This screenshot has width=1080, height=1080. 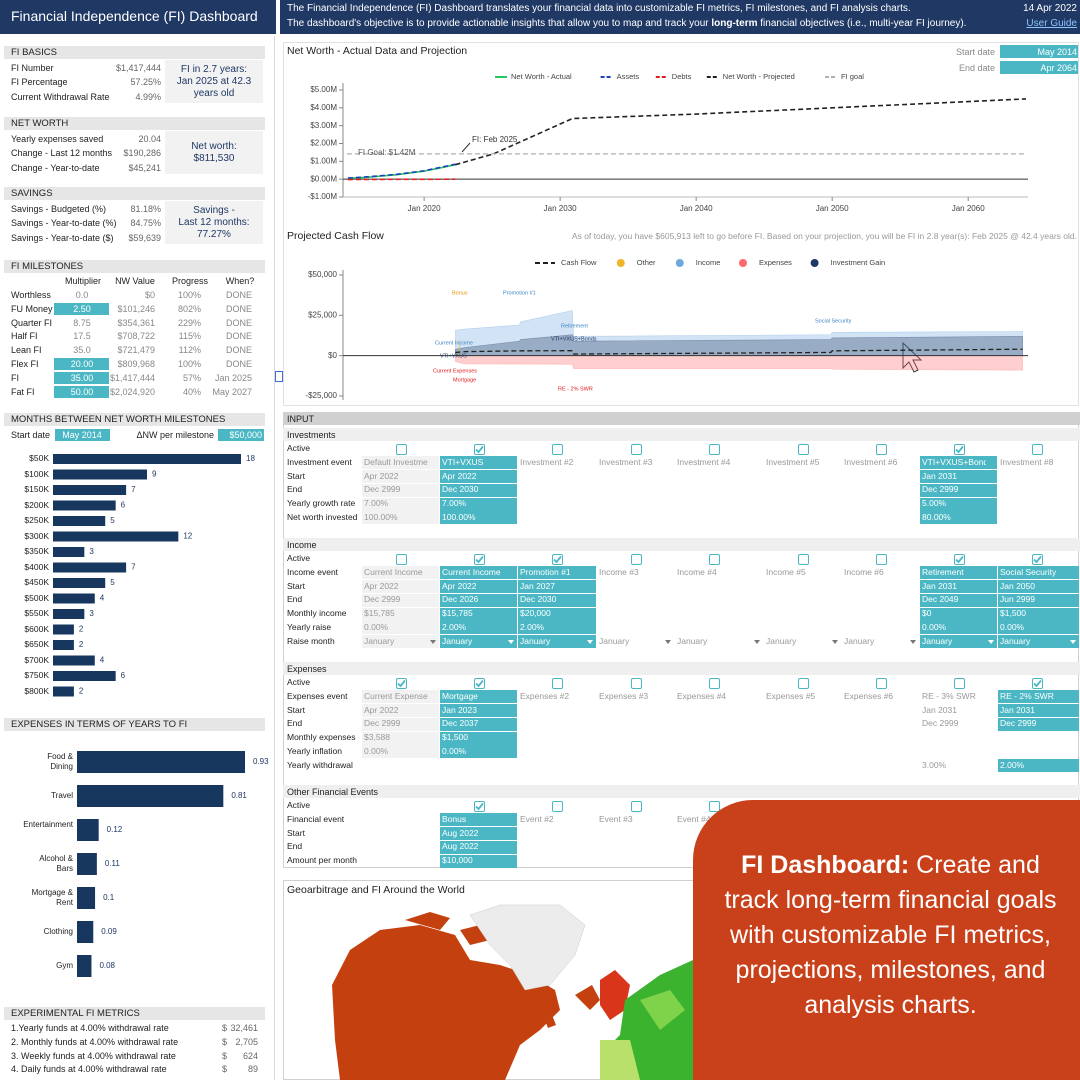 What do you see at coordinates (32, 308) in the screenshot?
I see `milestone-name: FU Money` at bounding box center [32, 308].